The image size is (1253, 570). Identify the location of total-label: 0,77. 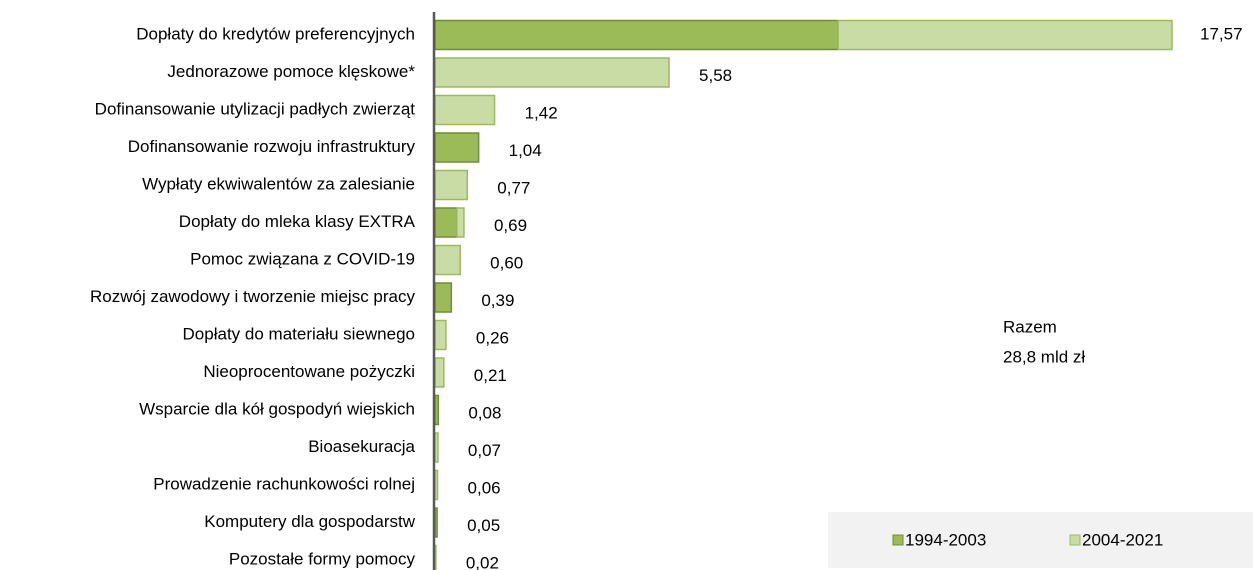
(513, 187).